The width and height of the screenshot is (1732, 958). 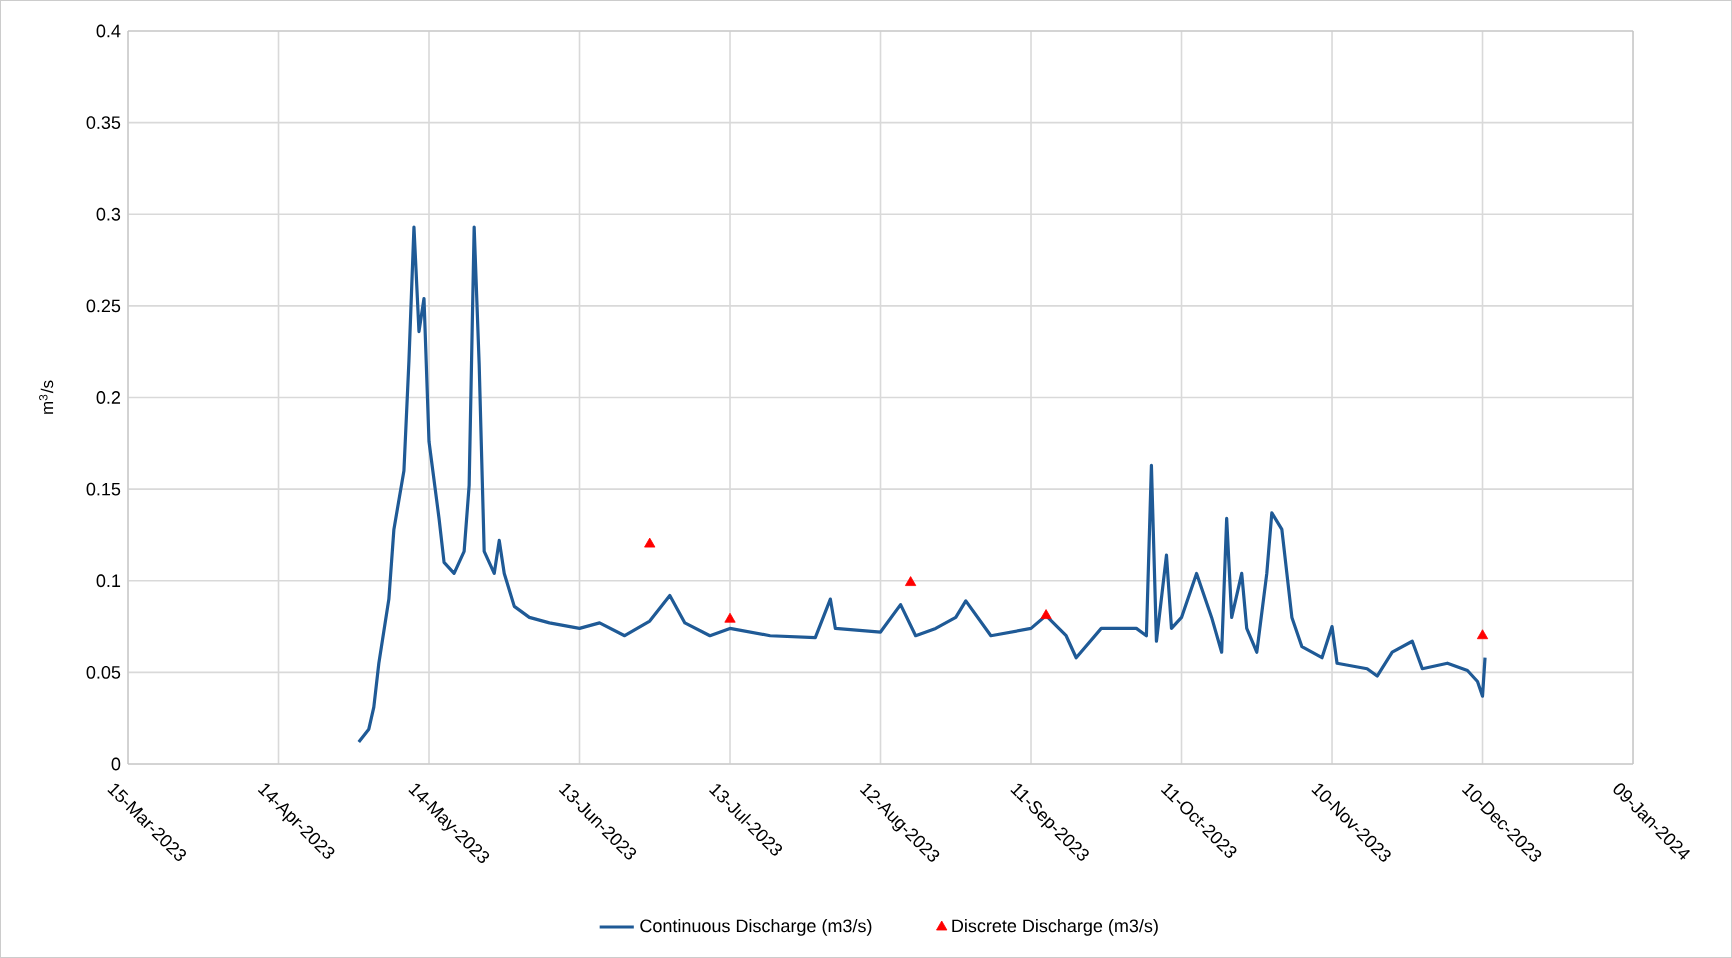 What do you see at coordinates (108, 581) in the screenshot?
I see `y-tick-label: 0.1` at bounding box center [108, 581].